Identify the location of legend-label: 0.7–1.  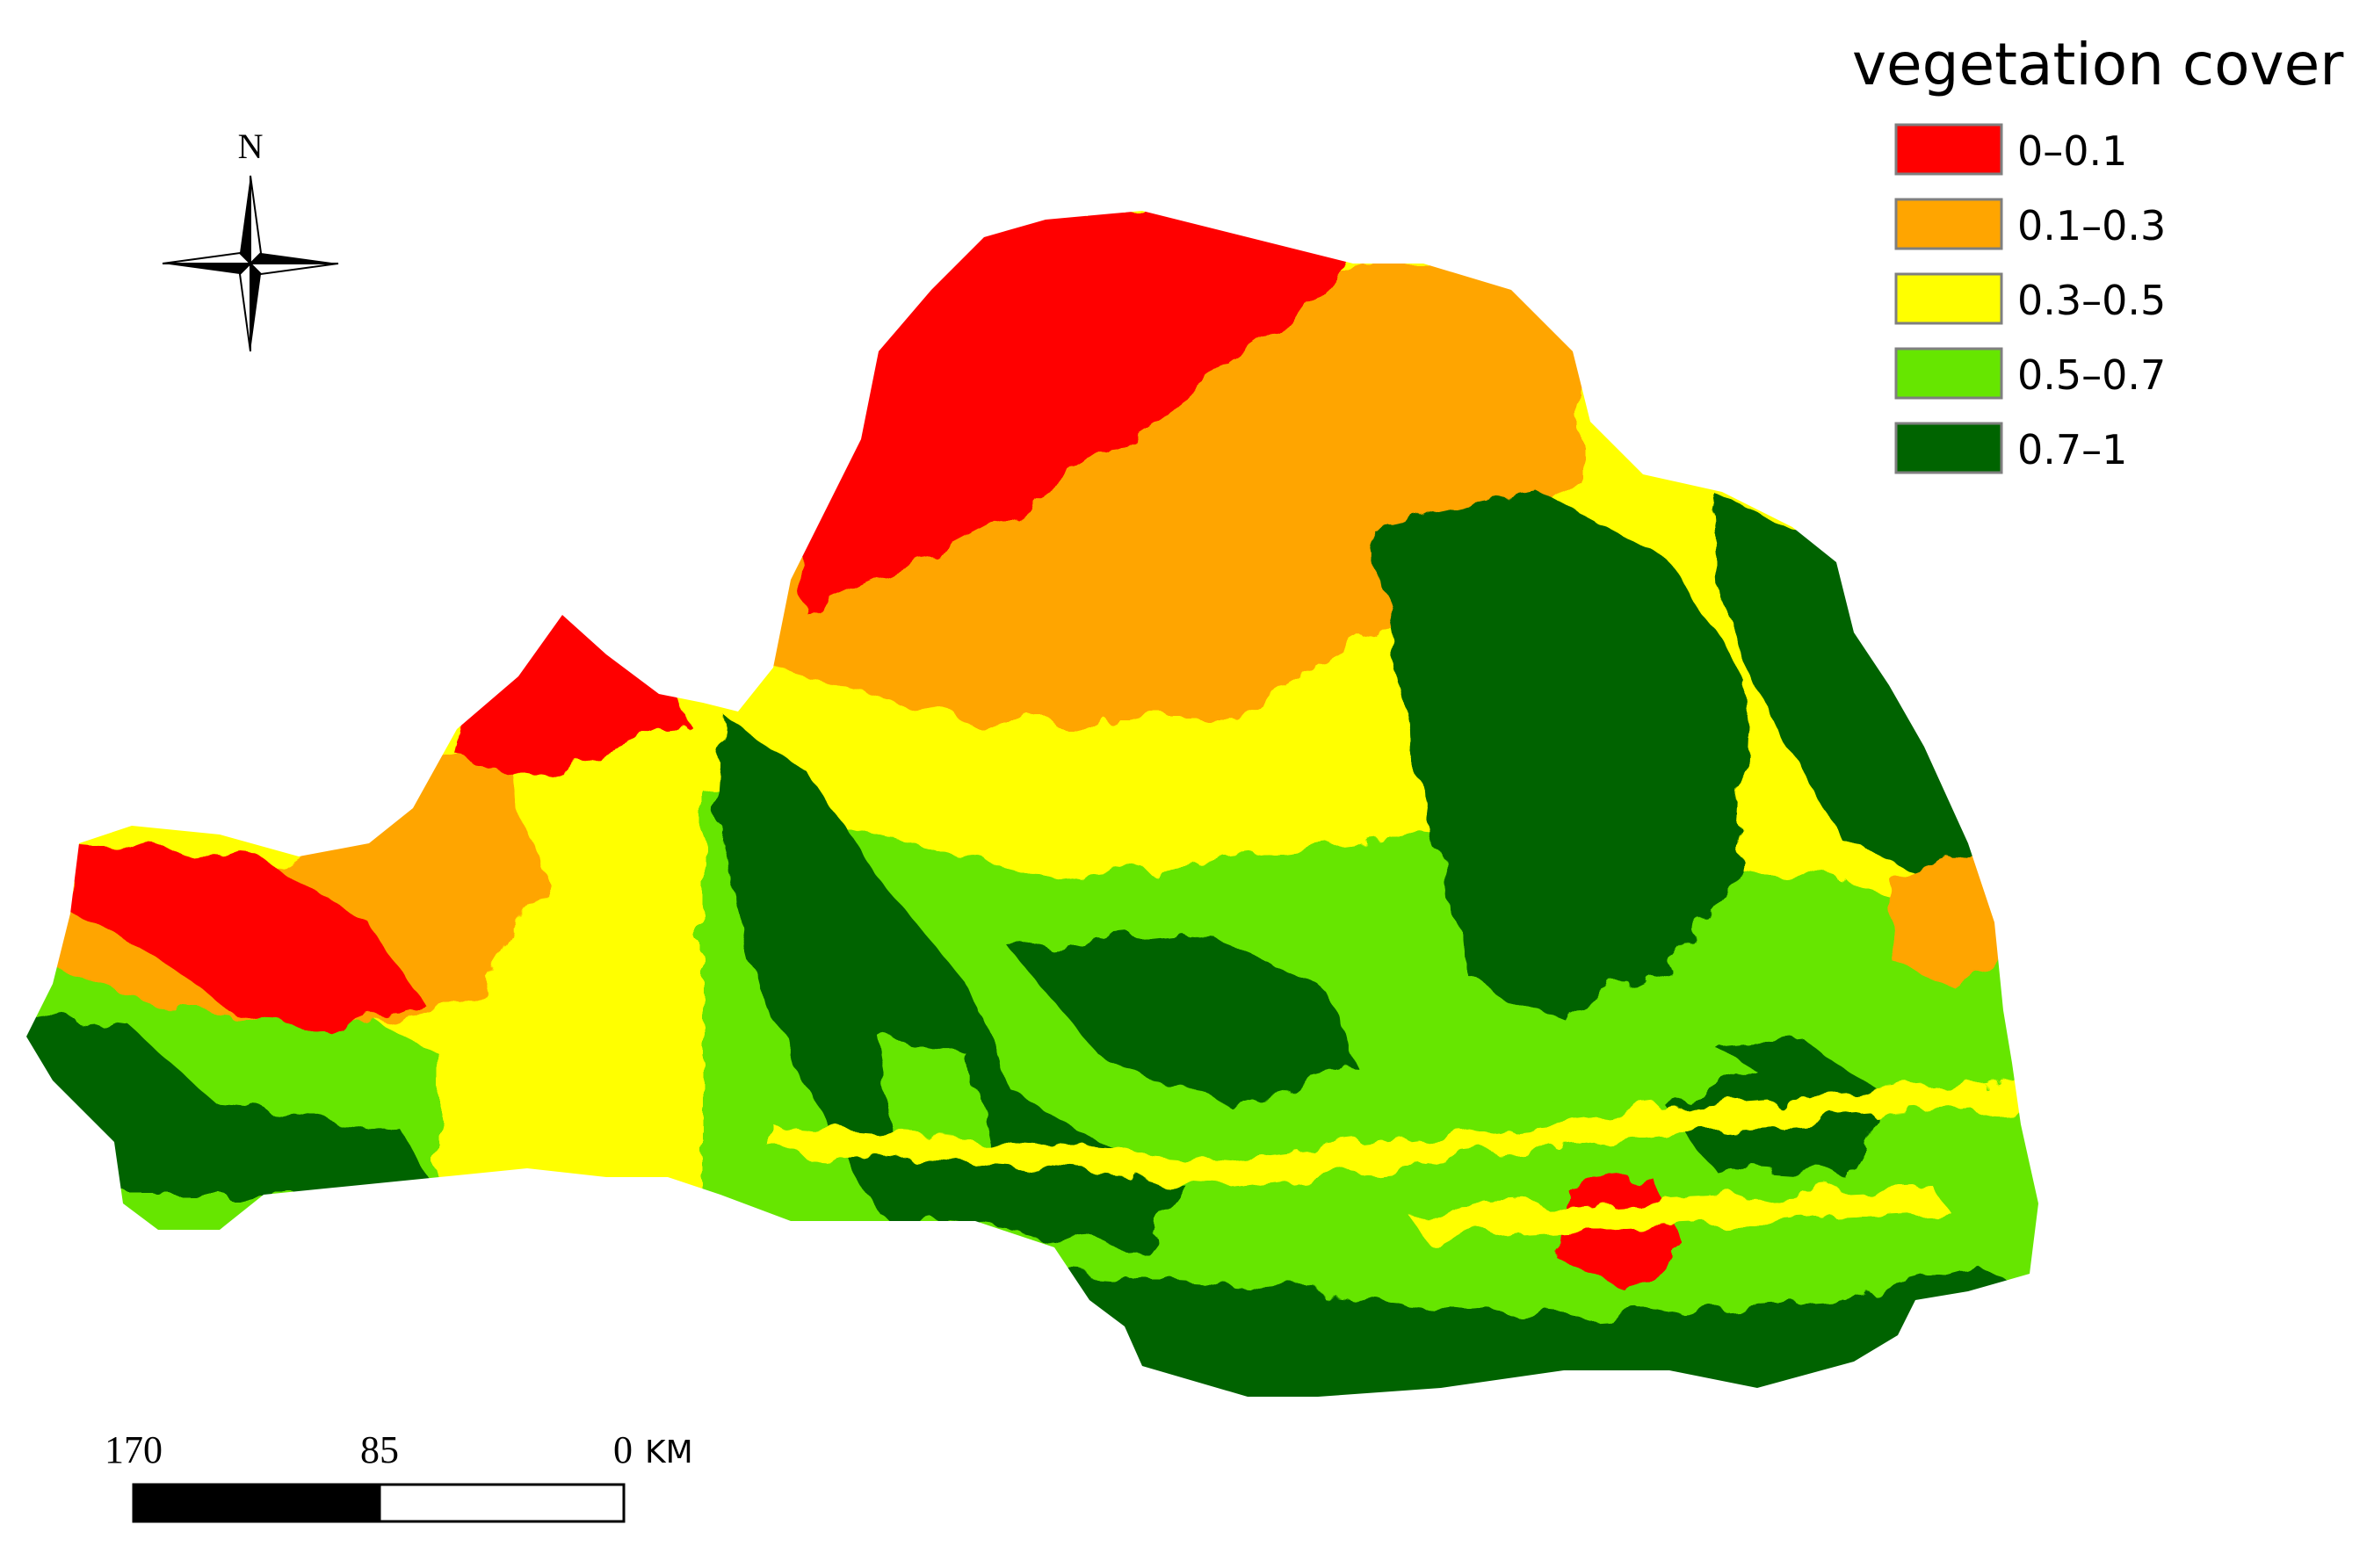
(2072, 450).